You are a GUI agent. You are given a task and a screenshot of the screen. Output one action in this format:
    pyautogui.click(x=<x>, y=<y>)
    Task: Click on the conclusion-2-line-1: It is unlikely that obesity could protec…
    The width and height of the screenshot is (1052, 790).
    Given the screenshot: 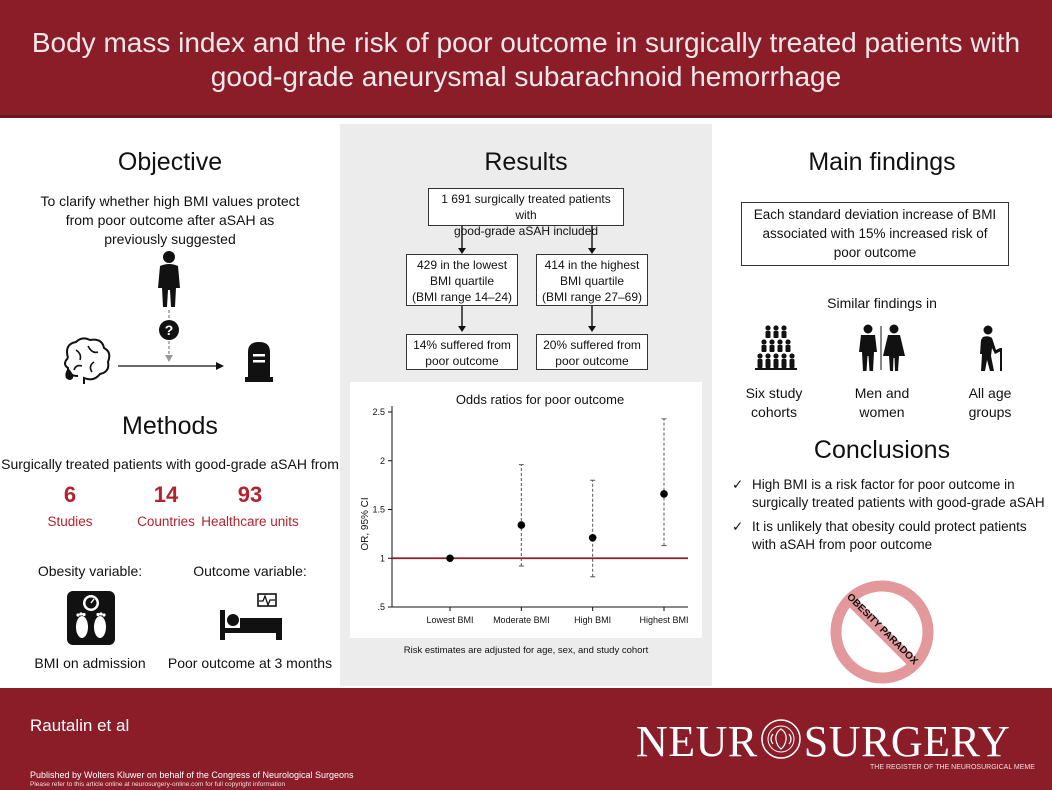 What is the action you would take?
    pyautogui.click(x=889, y=526)
    